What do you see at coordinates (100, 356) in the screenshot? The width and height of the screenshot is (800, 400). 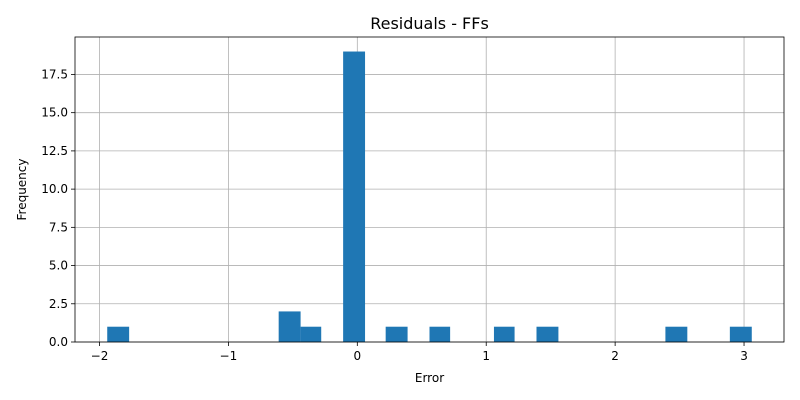 I see `x-tick-label: −2` at bounding box center [100, 356].